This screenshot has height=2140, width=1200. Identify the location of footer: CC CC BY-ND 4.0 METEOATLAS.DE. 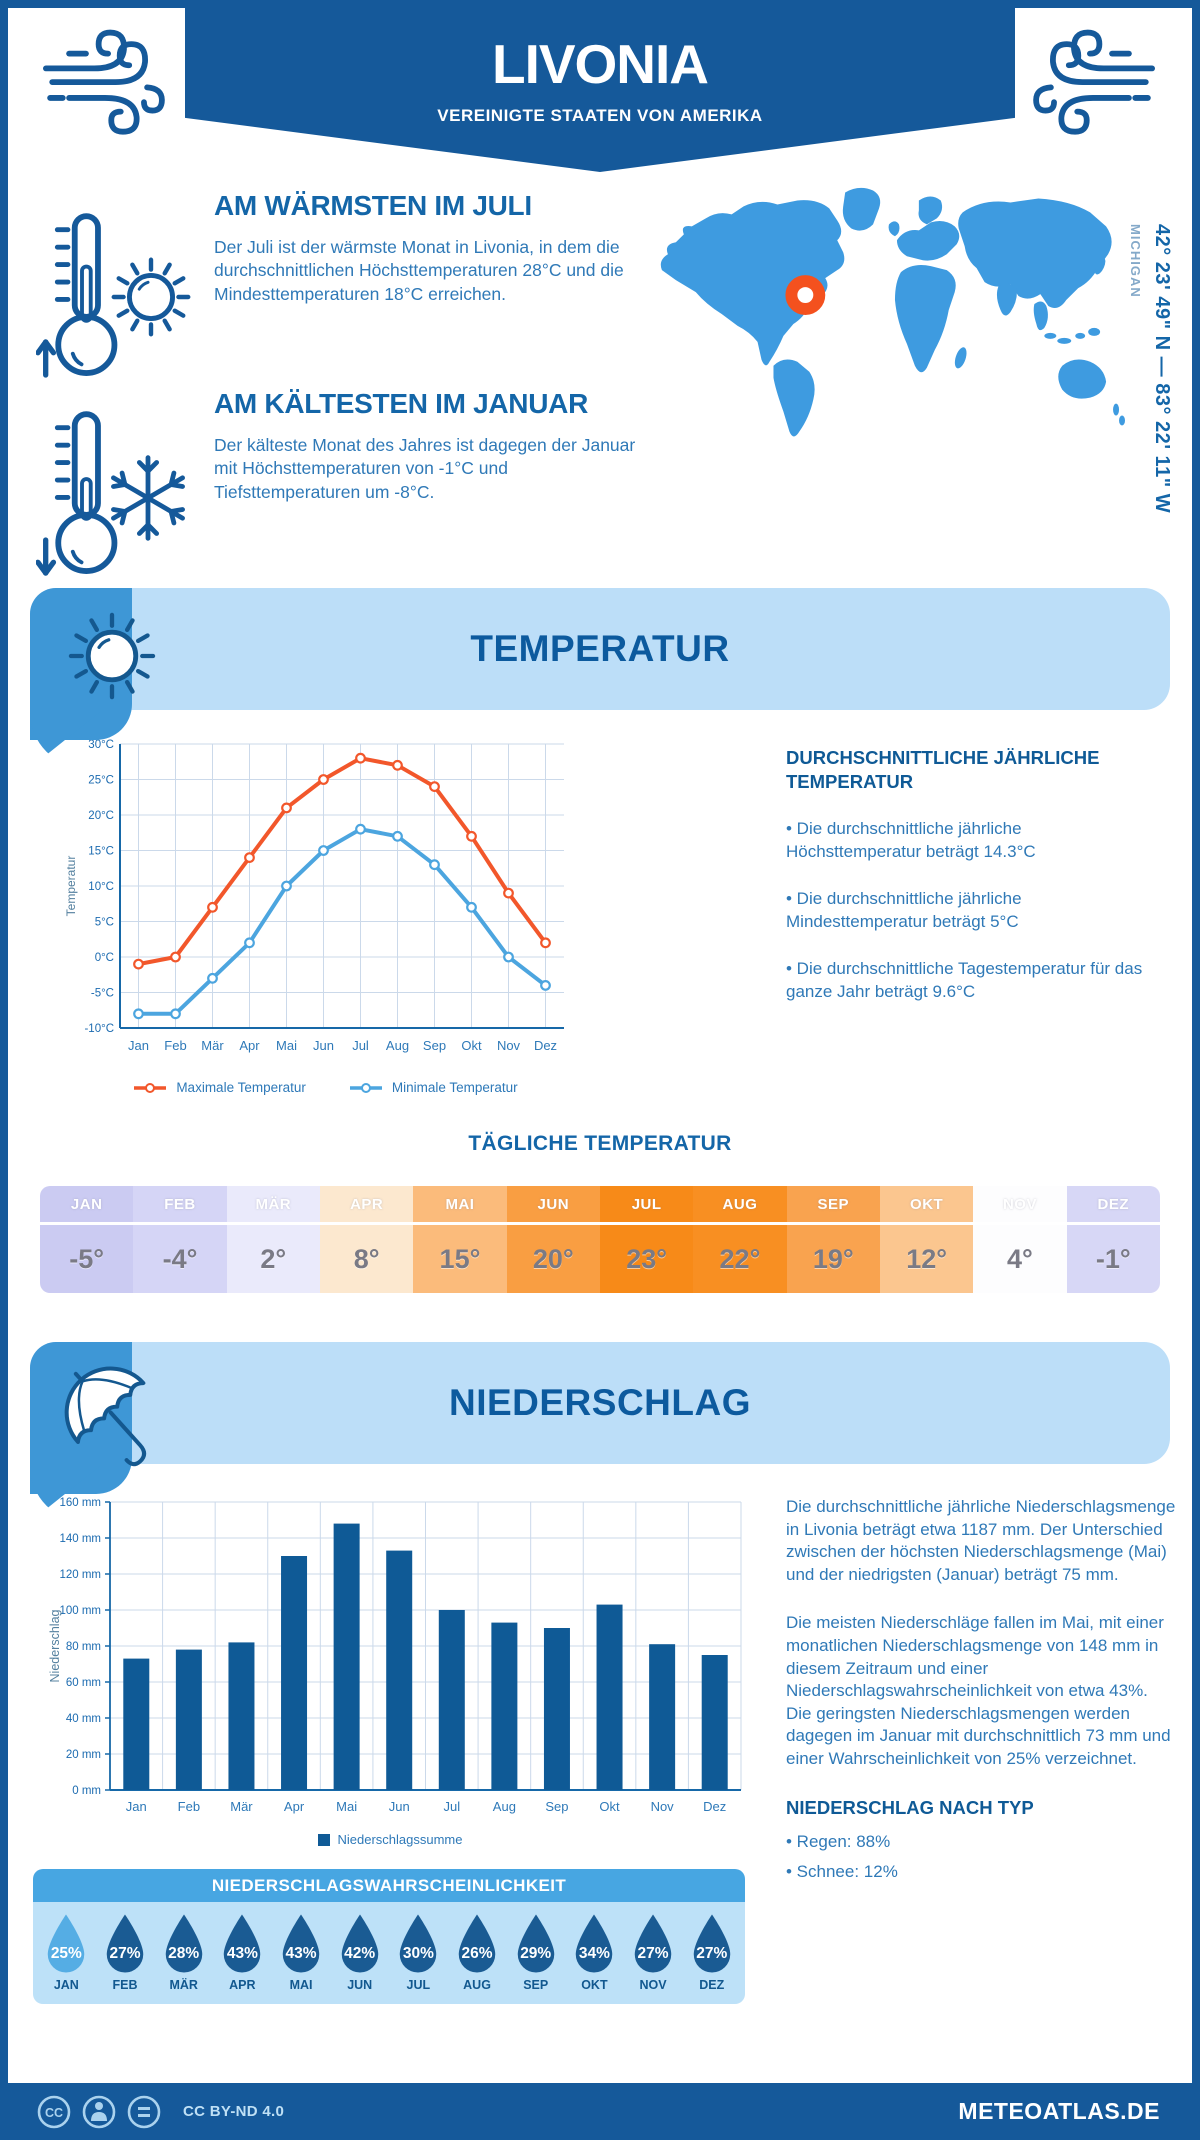
(600, 2111).